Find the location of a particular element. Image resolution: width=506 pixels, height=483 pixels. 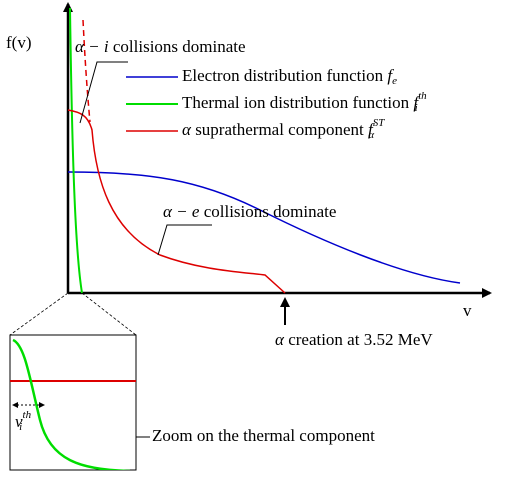

annotation-symbol: α is located at coordinates (280, 339).